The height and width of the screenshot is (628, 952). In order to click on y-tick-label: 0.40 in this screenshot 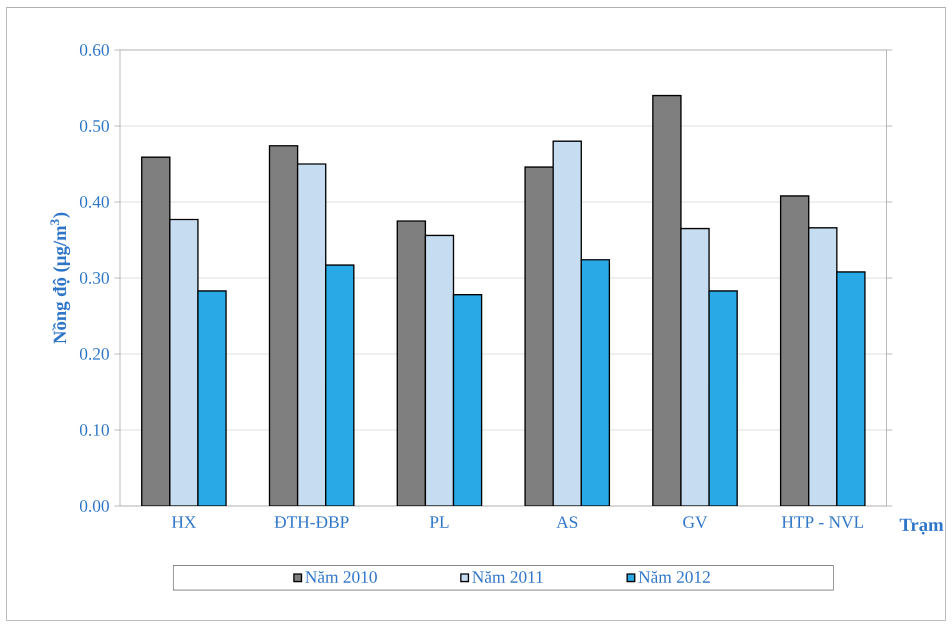, I will do `click(94, 202)`.